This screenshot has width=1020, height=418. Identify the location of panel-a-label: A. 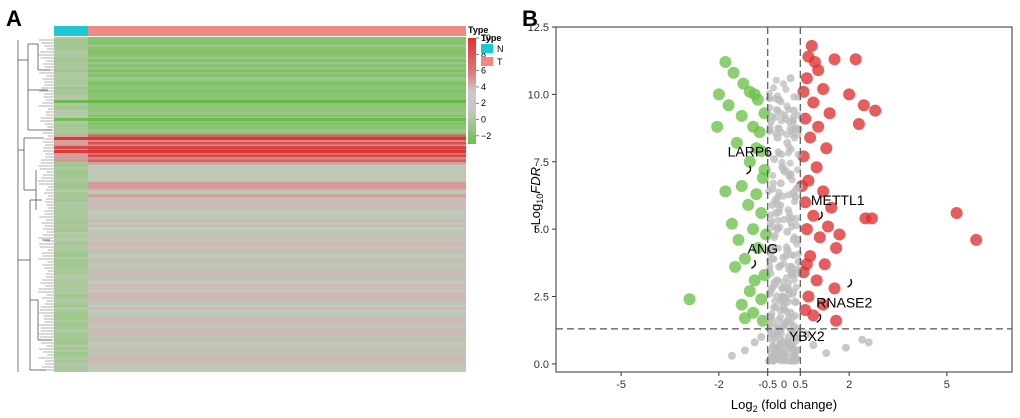
(14, 18).